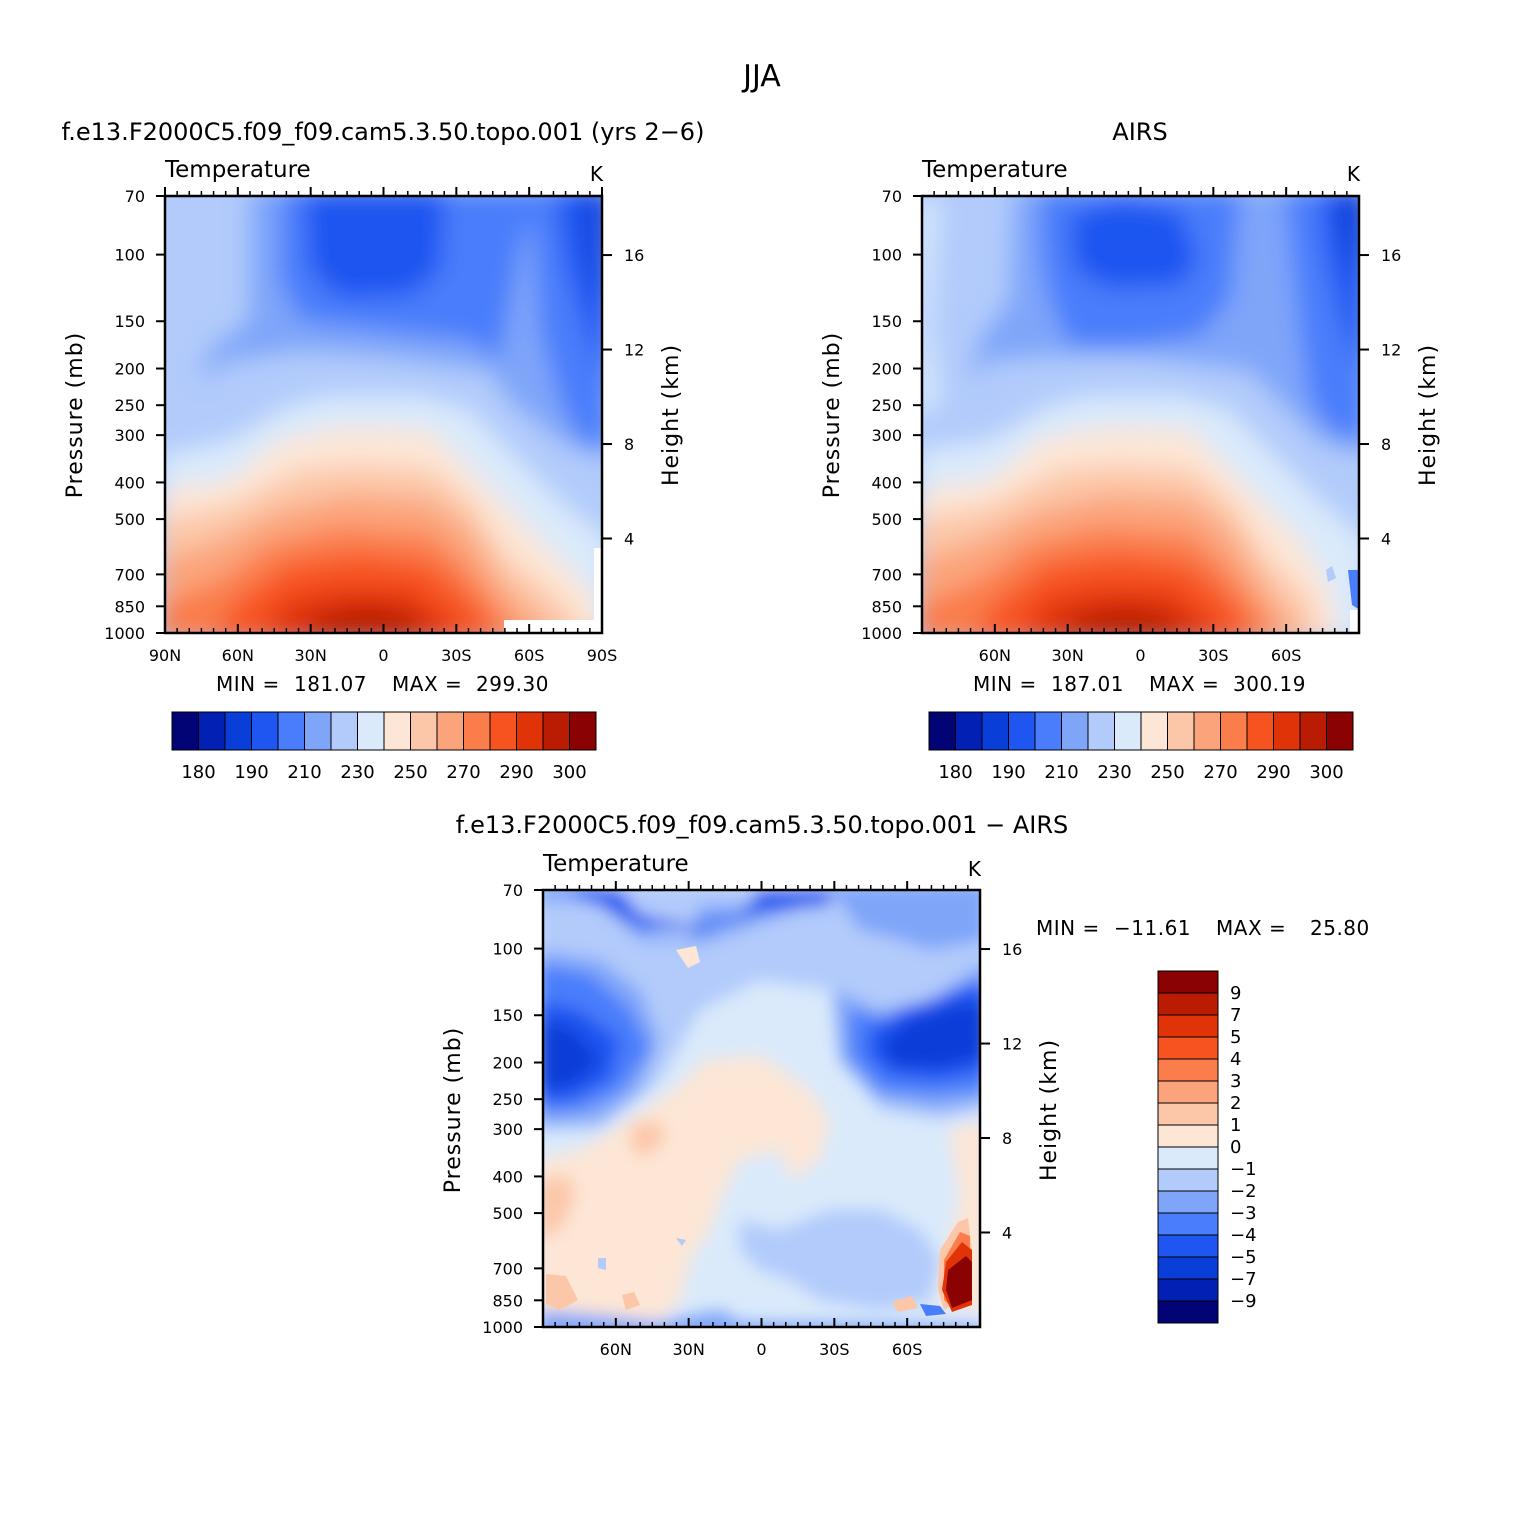 The image size is (1524, 1524). Describe the element at coordinates (129, 606) in the screenshot. I see `y-tick-label: 850` at that location.